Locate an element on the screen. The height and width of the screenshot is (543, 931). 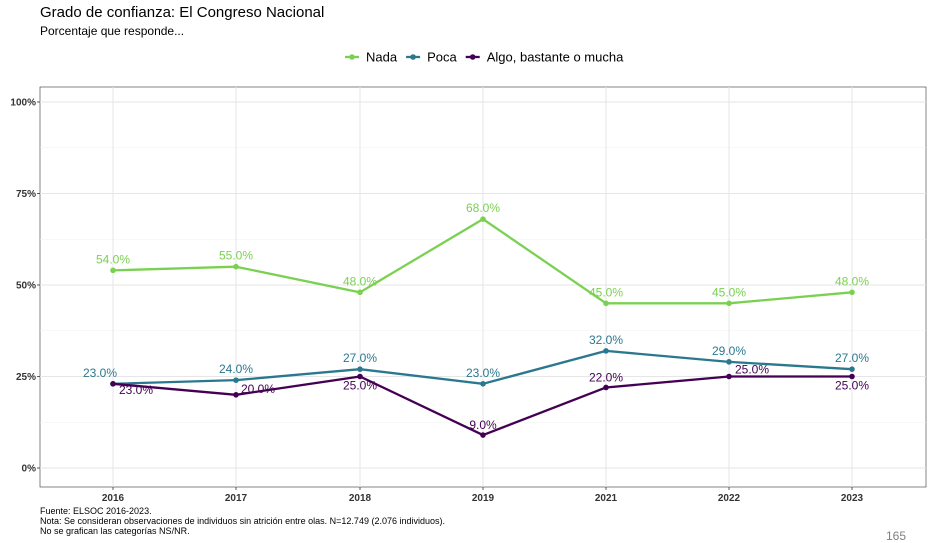
data-label: 68.0% is located at coordinates (483, 208).